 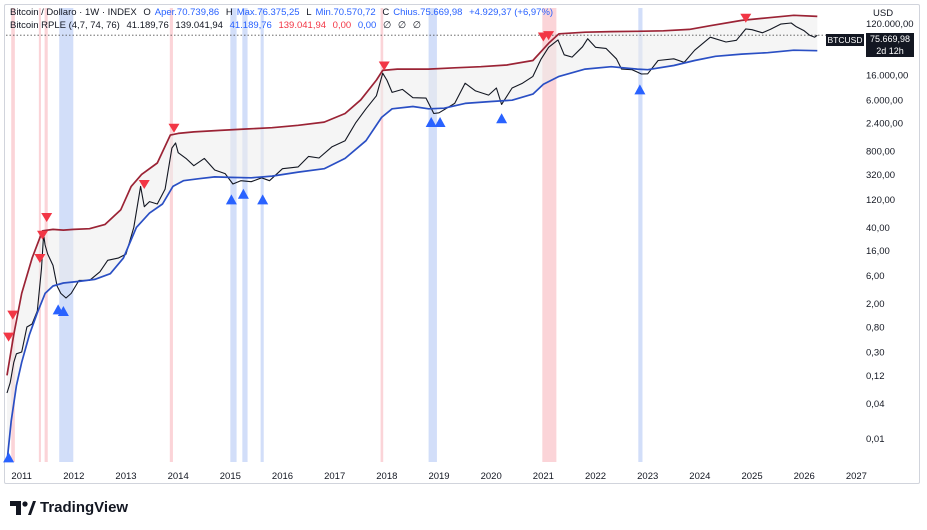 What do you see at coordinates (282, 476) in the screenshot?
I see `x-tick-label-5: 2016` at bounding box center [282, 476].